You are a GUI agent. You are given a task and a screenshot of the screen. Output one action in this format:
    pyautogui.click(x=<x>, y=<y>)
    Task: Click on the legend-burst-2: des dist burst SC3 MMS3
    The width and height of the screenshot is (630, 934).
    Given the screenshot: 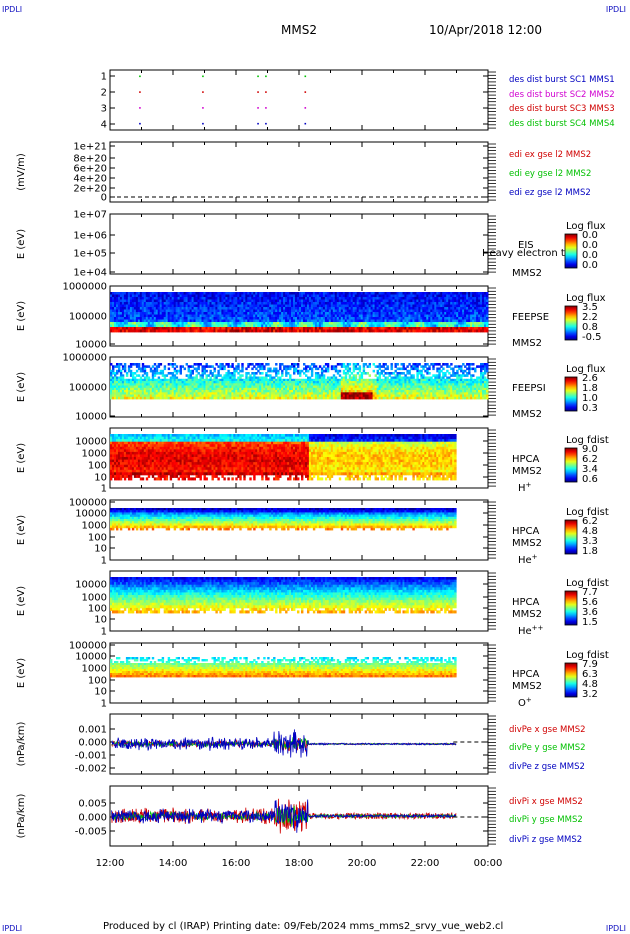 What is the action you would take?
    pyautogui.click(x=562, y=109)
    